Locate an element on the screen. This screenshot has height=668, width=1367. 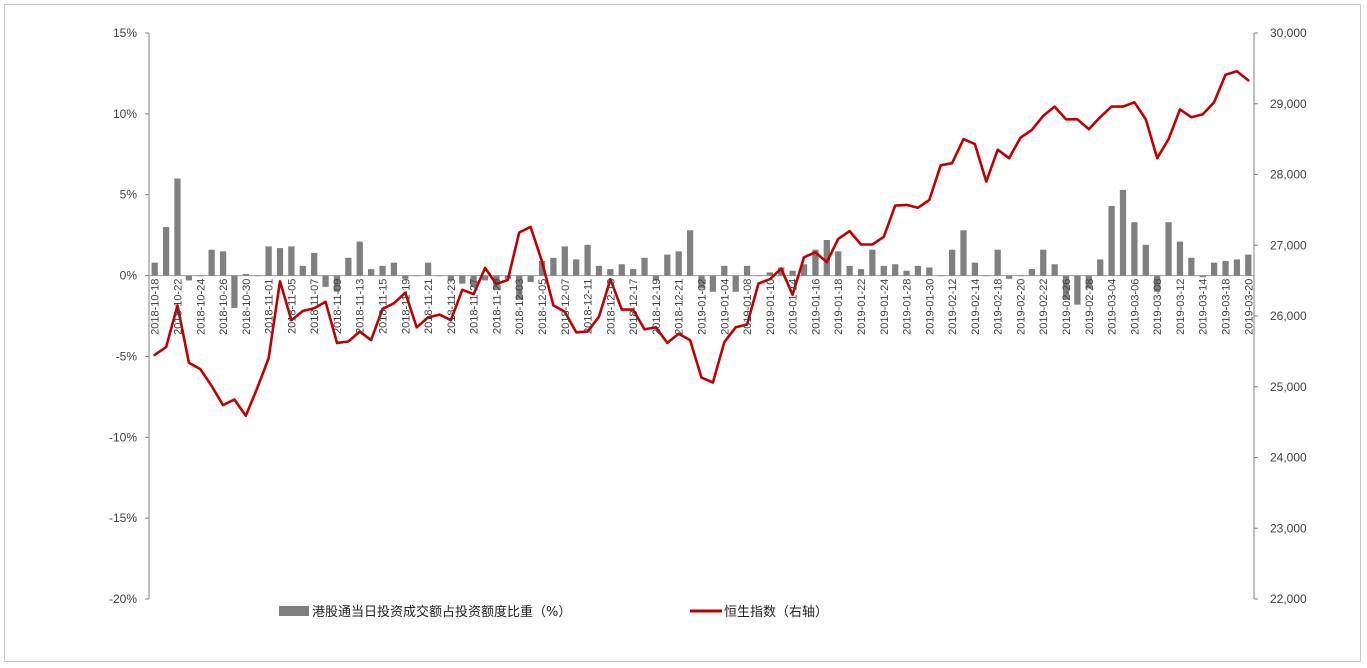
x-tick-label: 2018-12-05 is located at coordinates (543, 307).